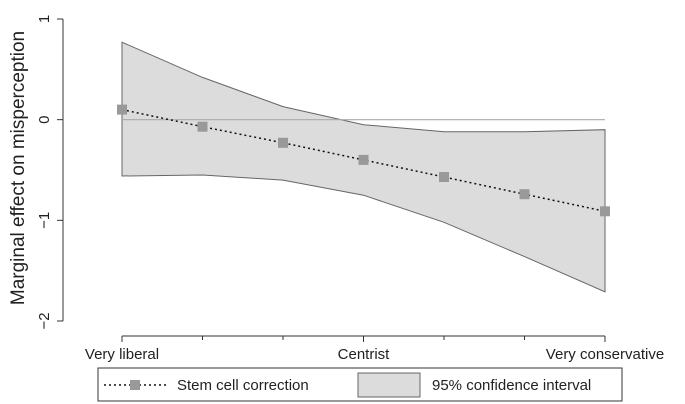  Describe the element at coordinates (511, 385) in the screenshot. I see `legend-label-confidence-interval: 95% confidence interval` at that location.